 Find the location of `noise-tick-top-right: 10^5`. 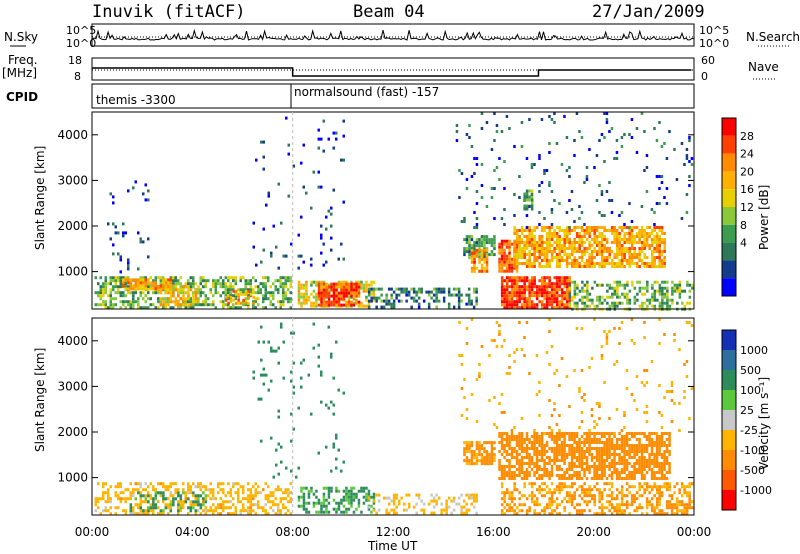

noise-tick-top-right: 10^5 is located at coordinates (714, 30).